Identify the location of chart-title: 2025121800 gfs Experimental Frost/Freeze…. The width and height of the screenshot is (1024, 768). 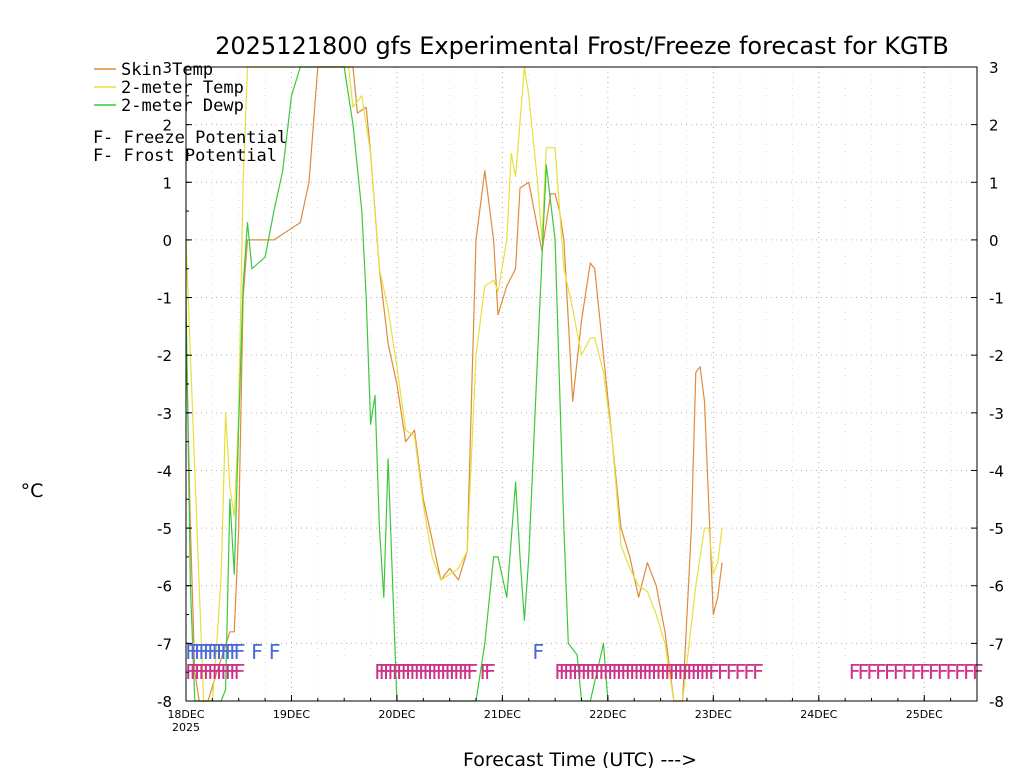
(582, 46).